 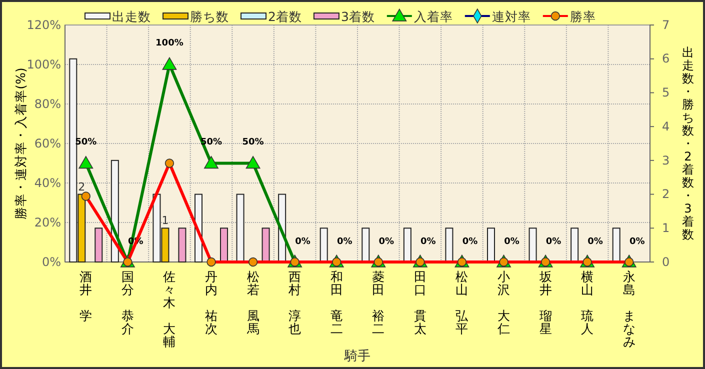 I want to click on x-tick-label: 松山 弘平, so click(x=463, y=302).